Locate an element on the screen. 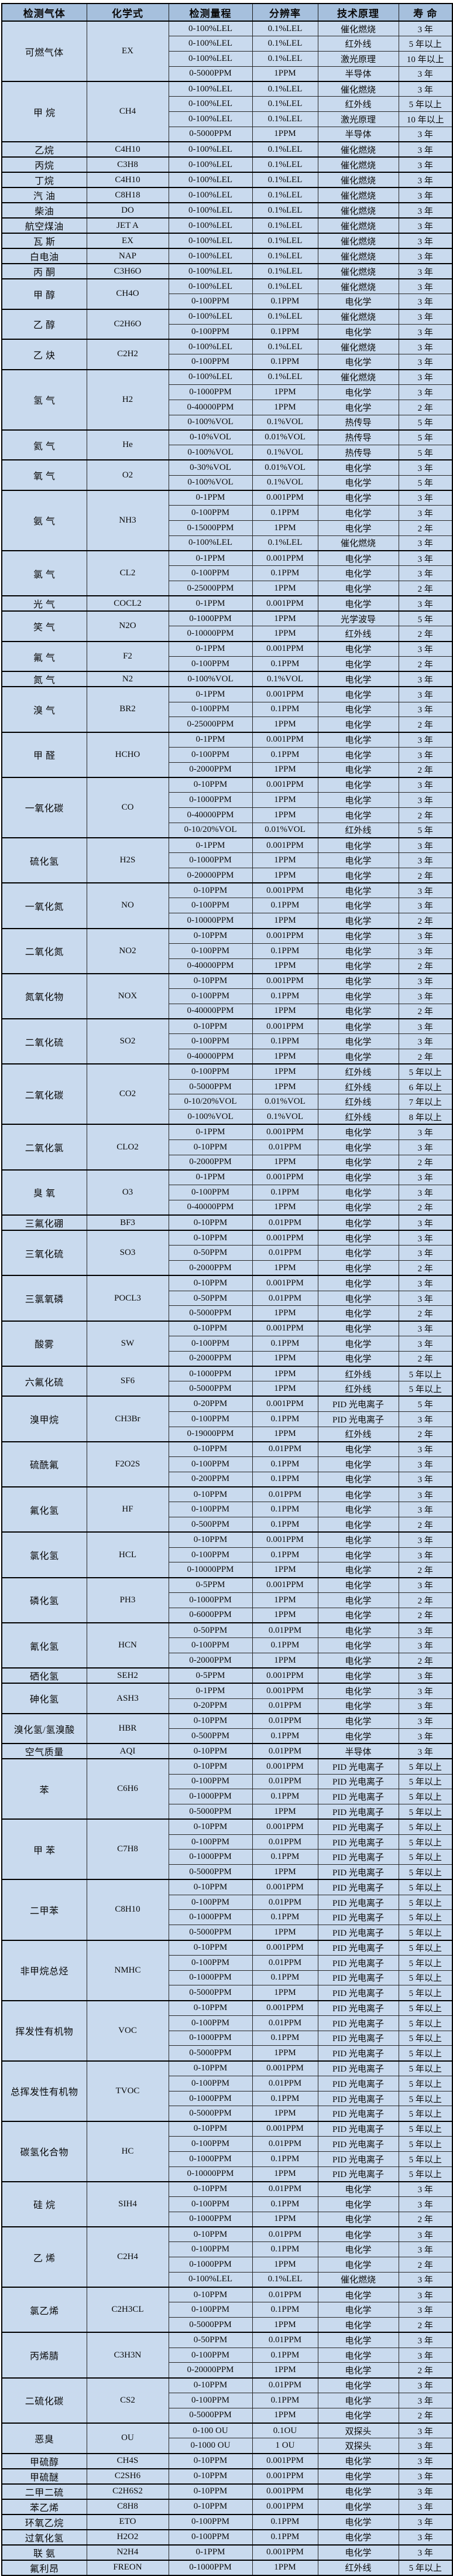  formula-cell: H2S is located at coordinates (128, 860).